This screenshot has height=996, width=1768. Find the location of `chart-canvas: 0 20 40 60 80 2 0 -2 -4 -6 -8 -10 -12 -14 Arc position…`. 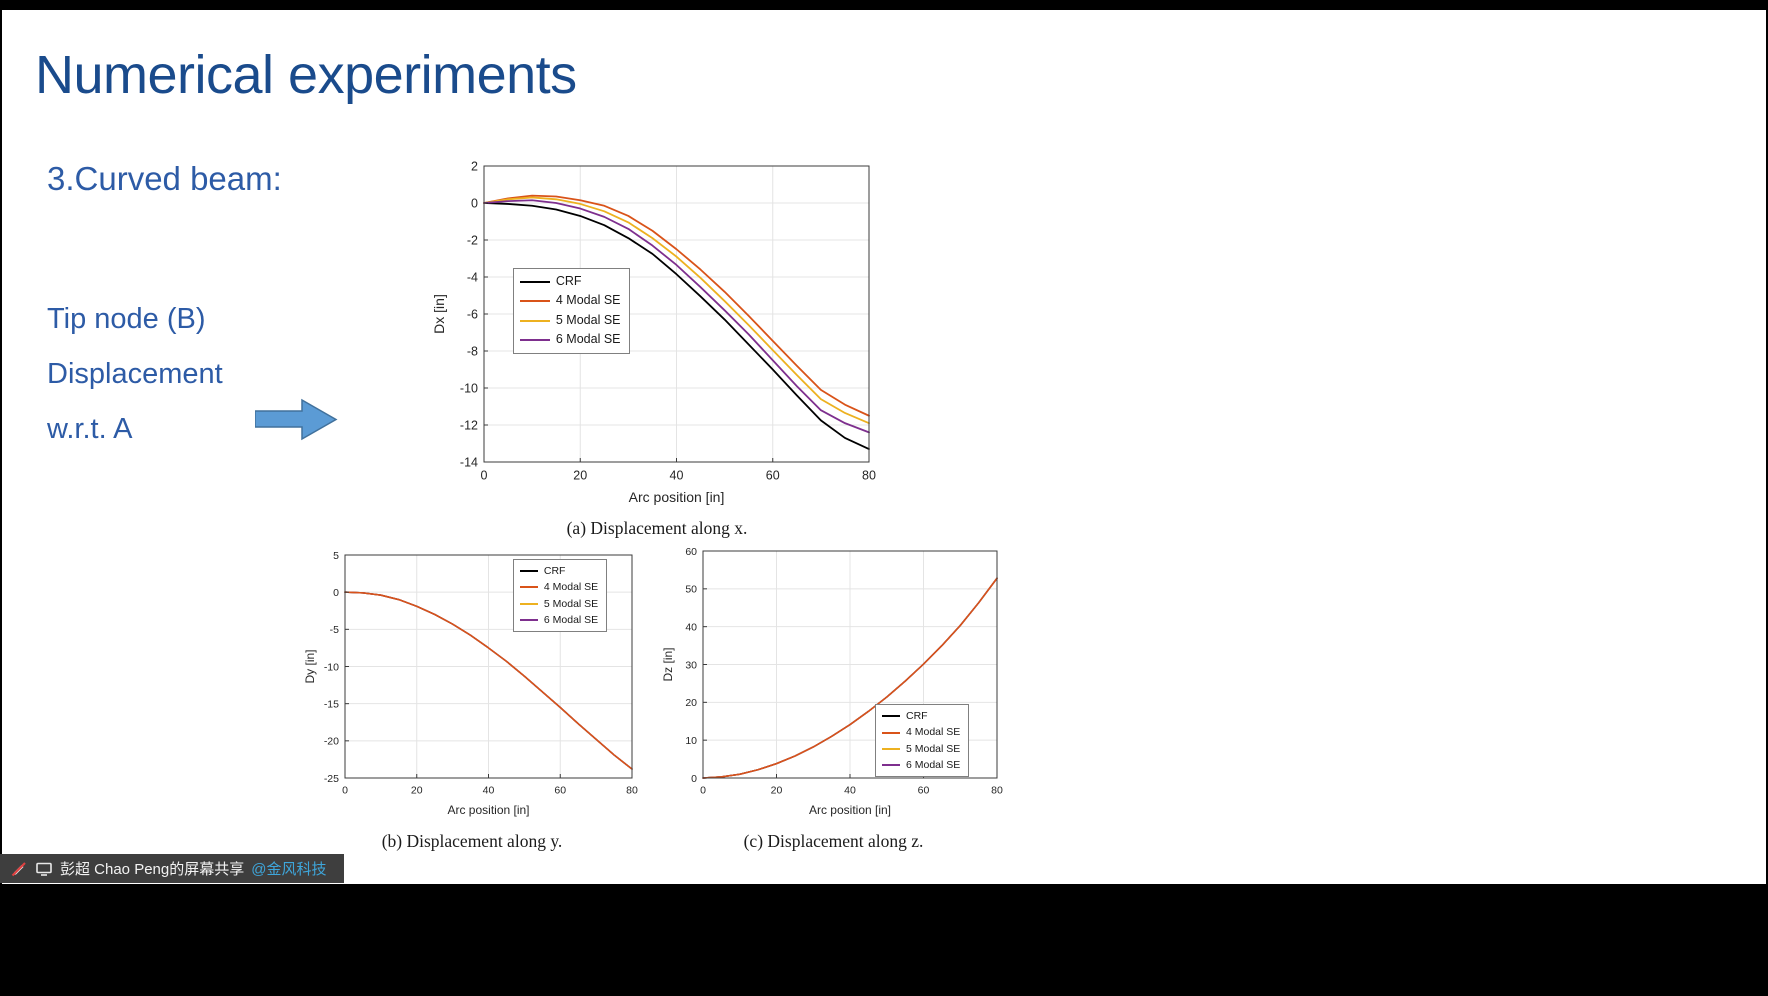

chart-canvas: 0 20 40 60 80 2 0 -2 -4 -6 -8 -10 -12 -14 Arc position… is located at coordinates (657, 335).